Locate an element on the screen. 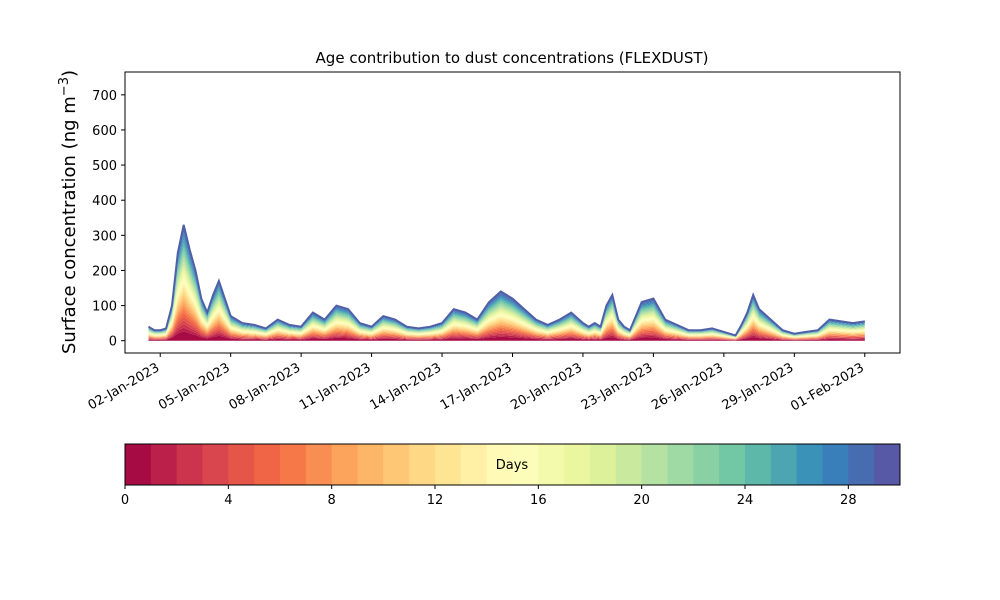 This screenshot has width=1000, height=600. x-tick-label: 11-Jan-2023 is located at coordinates (335, 386).